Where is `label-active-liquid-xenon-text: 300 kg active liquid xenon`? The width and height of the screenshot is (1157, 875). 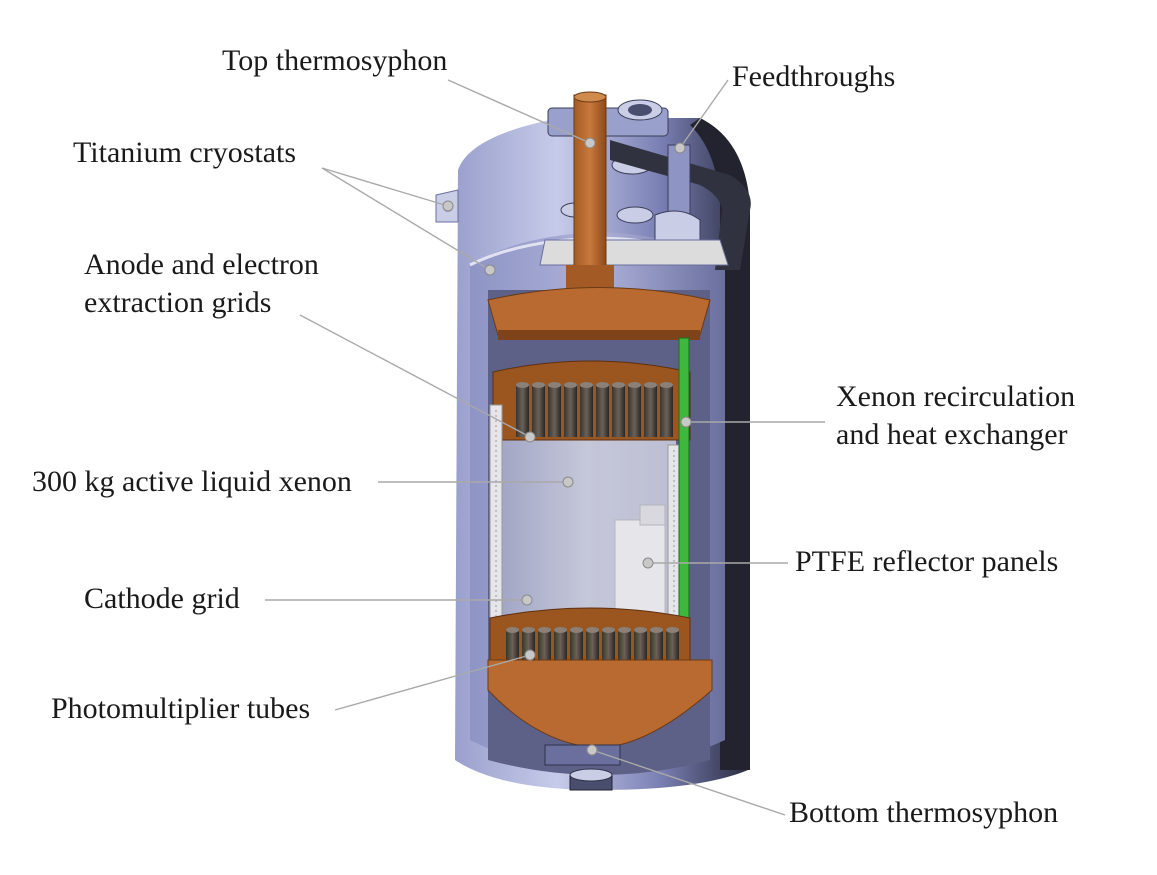 label-active-liquid-xenon-text: 300 kg active liquid xenon is located at coordinates (192, 481).